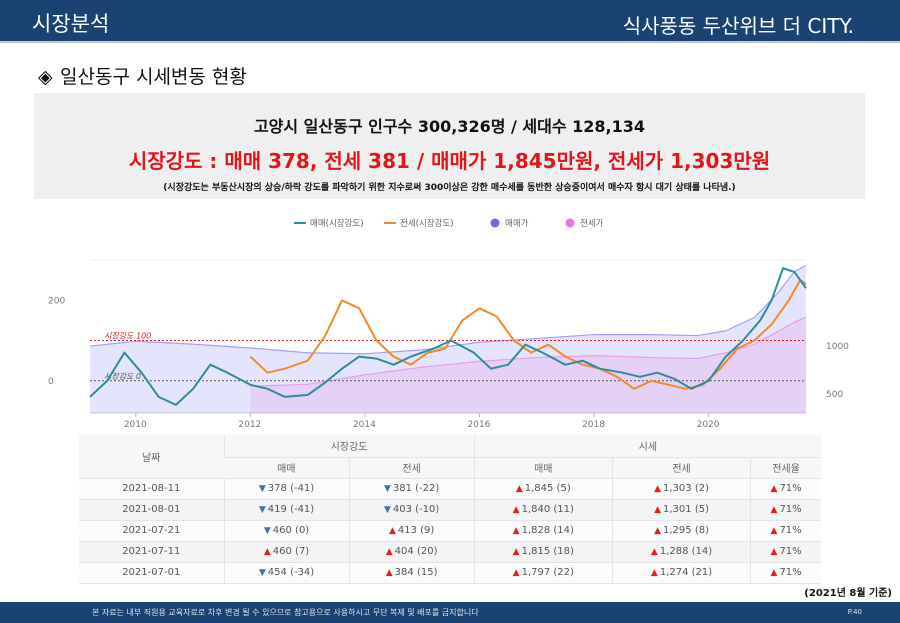 This screenshot has width=900, height=623. I want to click on value-text: 419 (-41), so click(291, 509).